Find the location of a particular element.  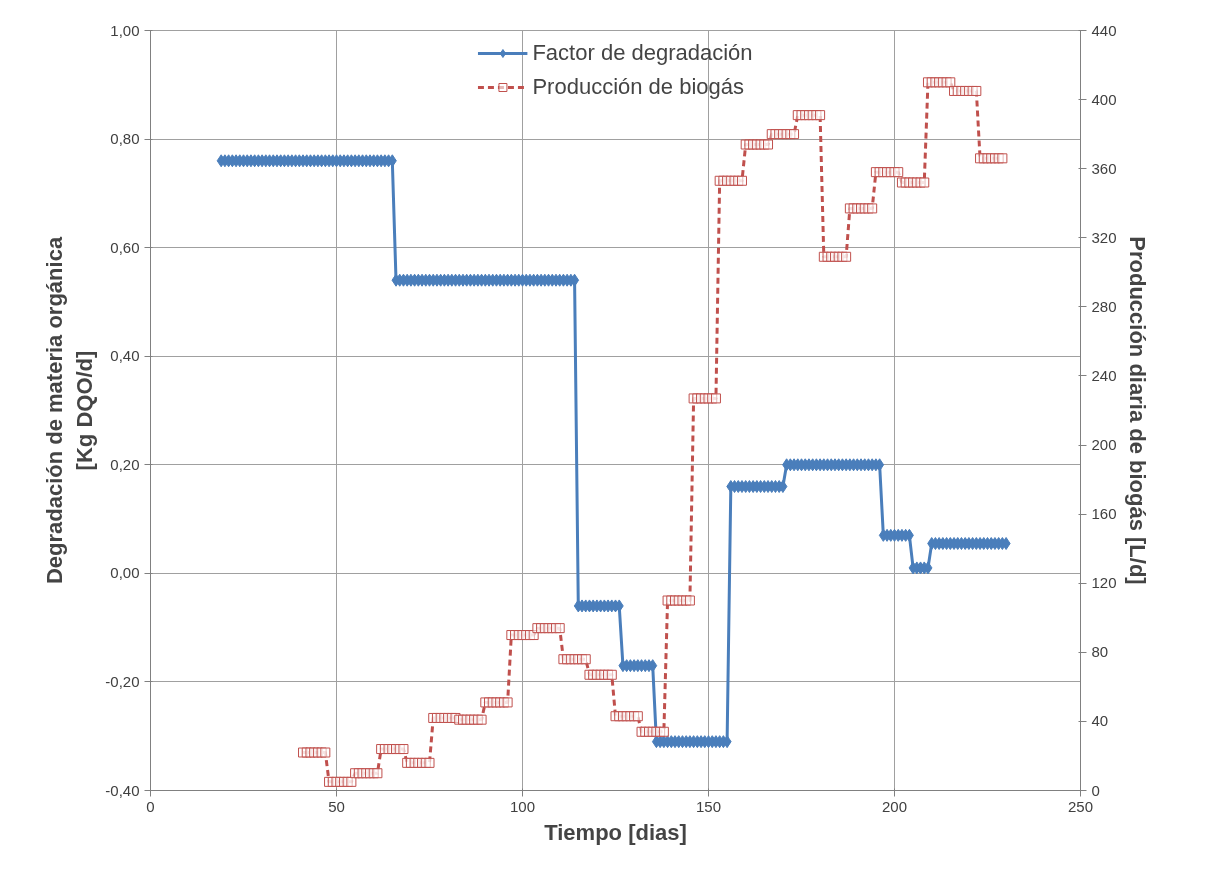

y2-tick-label: 320 is located at coordinates (1104, 237).